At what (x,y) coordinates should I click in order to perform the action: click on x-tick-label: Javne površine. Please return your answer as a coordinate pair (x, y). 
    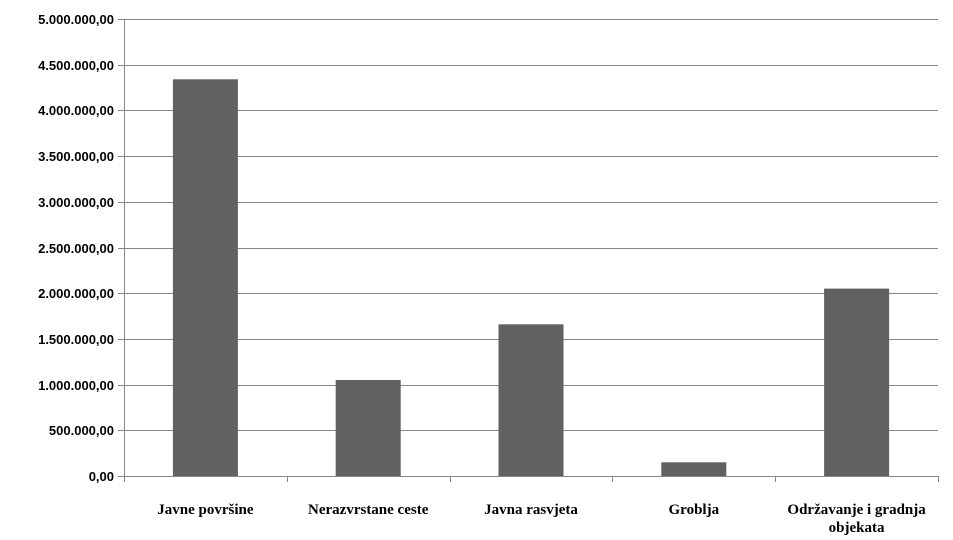
    Looking at the image, I should click on (205, 510).